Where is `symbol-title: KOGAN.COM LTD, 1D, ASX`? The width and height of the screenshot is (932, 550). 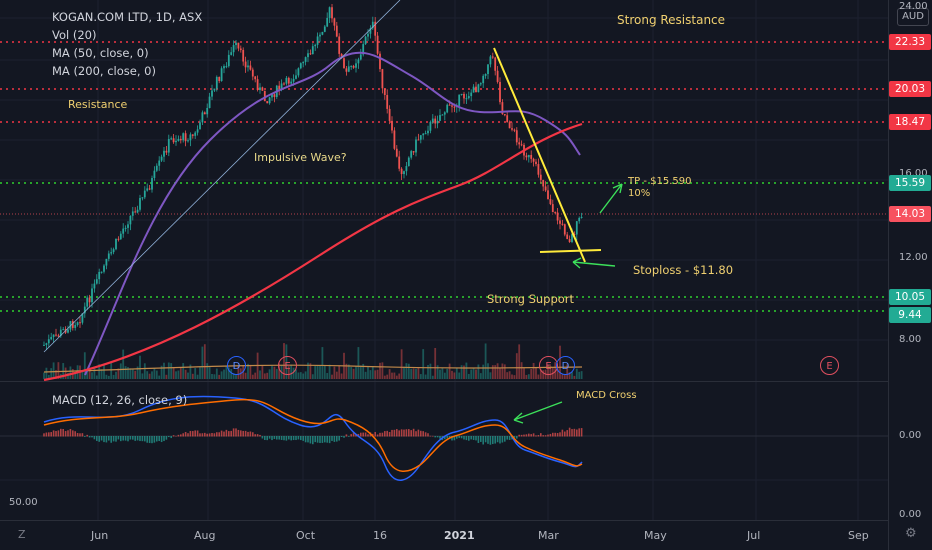 symbol-title: KOGAN.COM LTD, 1D, ASX is located at coordinates (127, 17).